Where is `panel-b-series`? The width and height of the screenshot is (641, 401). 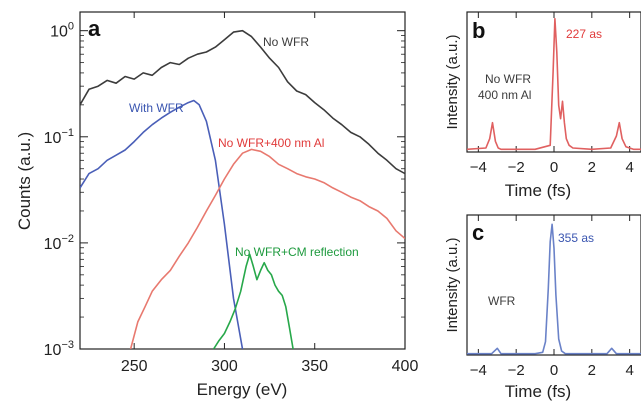 panel-b-series is located at coordinates (554, 84).